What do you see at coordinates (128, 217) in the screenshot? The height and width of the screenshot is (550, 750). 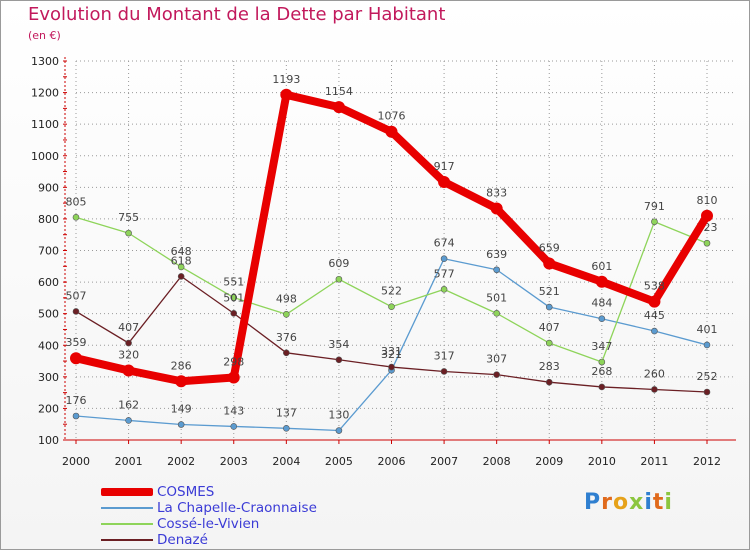 I see `data-label-cosse-le-vivien: 755` at bounding box center [128, 217].